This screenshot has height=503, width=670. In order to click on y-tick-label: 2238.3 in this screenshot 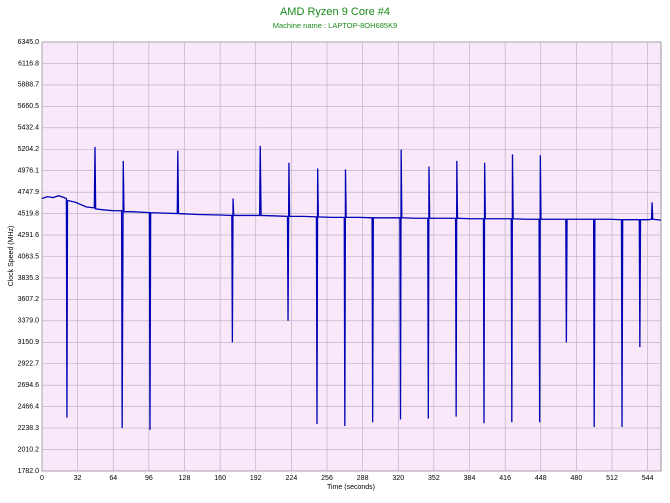, I will do `click(29, 428)`.